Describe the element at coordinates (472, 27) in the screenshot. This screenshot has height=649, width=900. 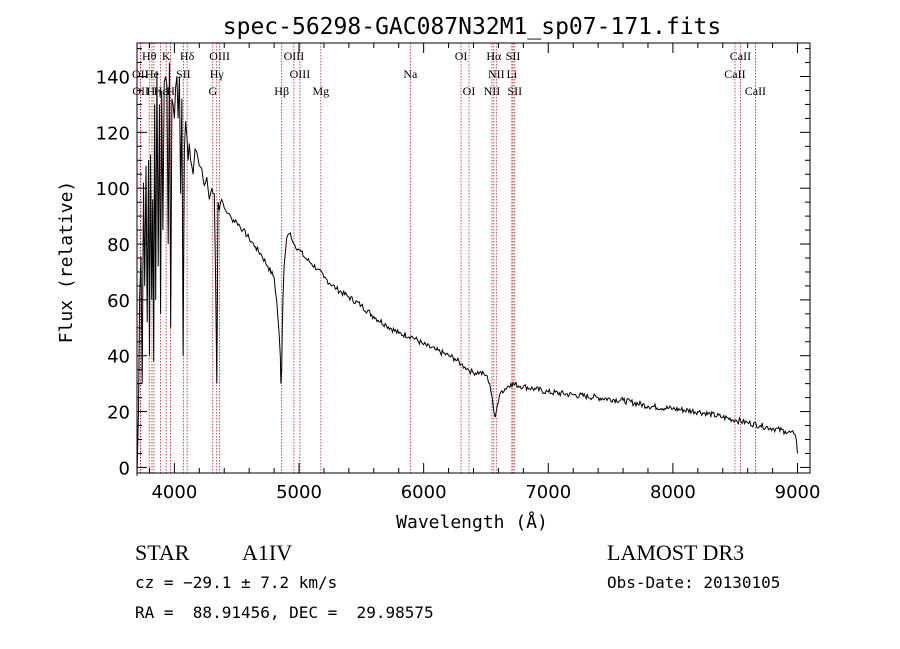
I see `chart-title: spec-56298-GAC087N32M1_sp07-171.fits` at that location.